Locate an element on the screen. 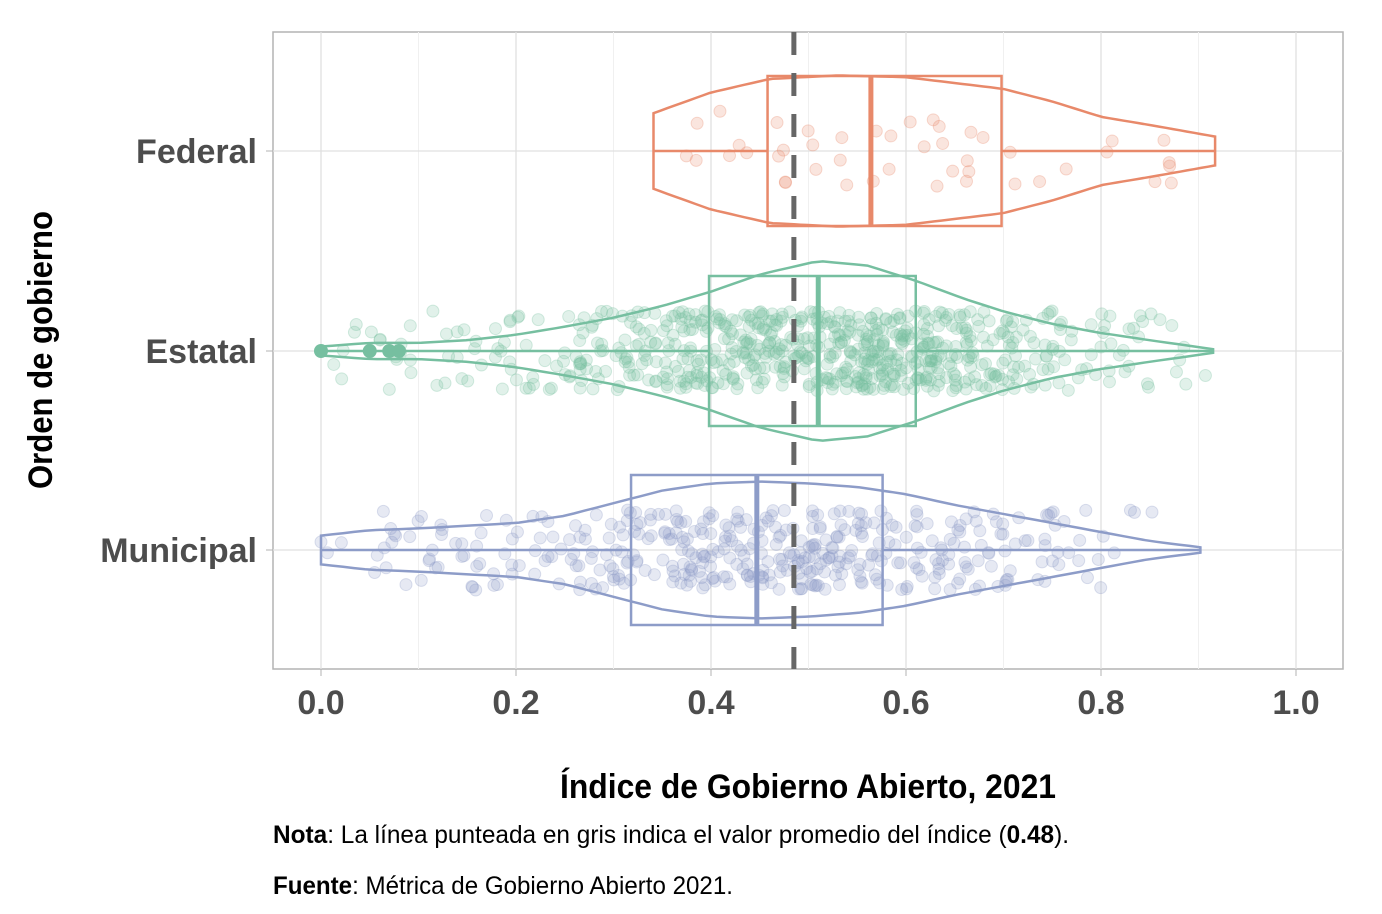 The image size is (1382, 914). y-category-labels: Federal Estatal Municipal is located at coordinates (186, 351).